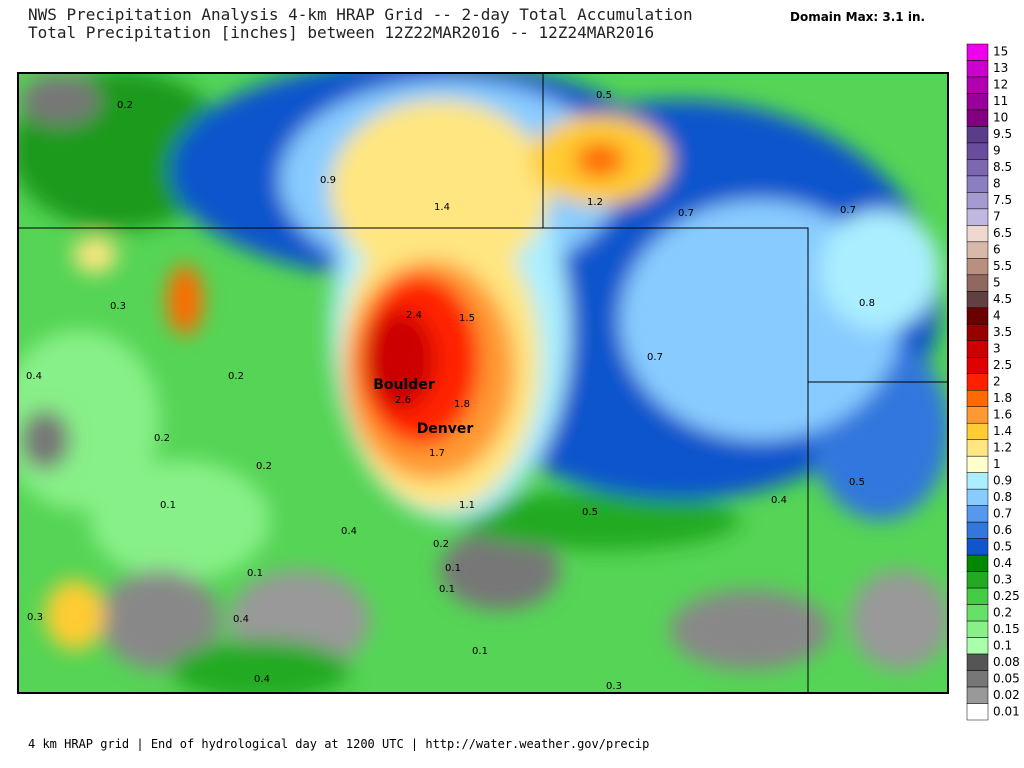  What do you see at coordinates (1002, 200) in the screenshot?
I see `legend-label: 7.5` at bounding box center [1002, 200].